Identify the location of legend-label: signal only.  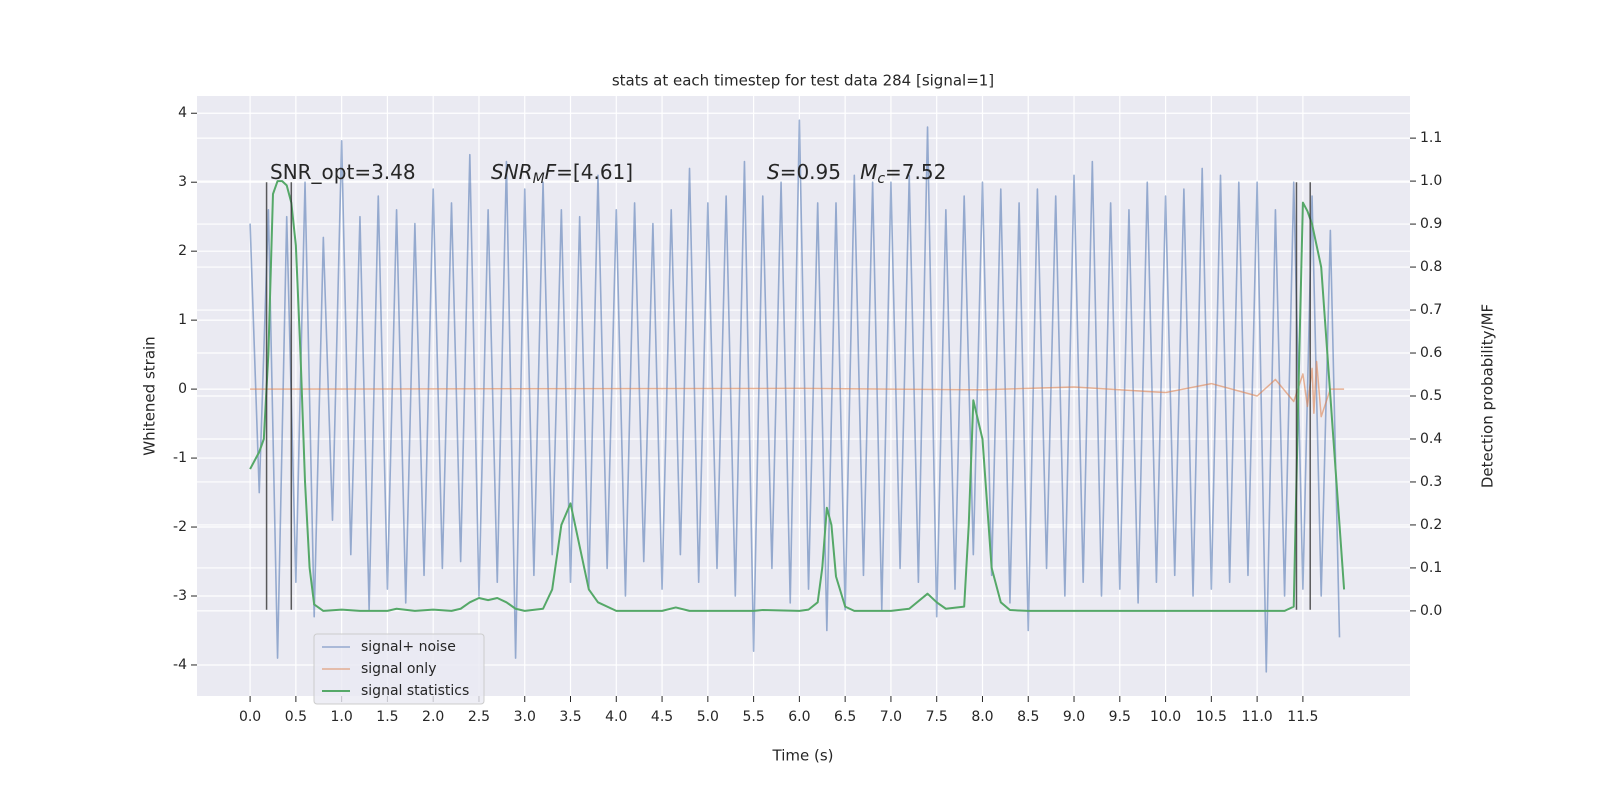
(398, 669).